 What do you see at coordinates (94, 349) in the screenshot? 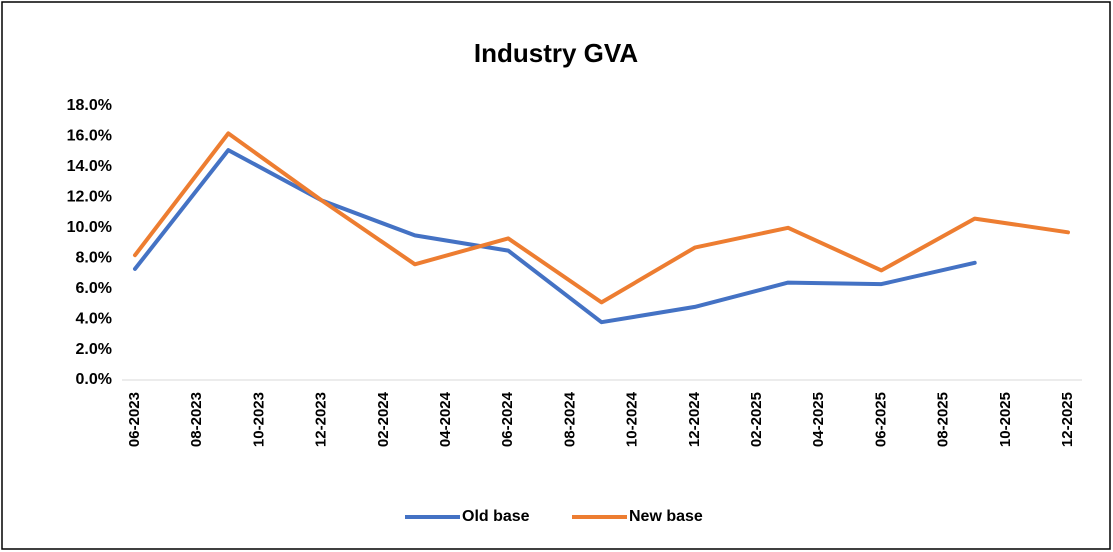
I see `y-tick-label: 2.0%` at bounding box center [94, 349].